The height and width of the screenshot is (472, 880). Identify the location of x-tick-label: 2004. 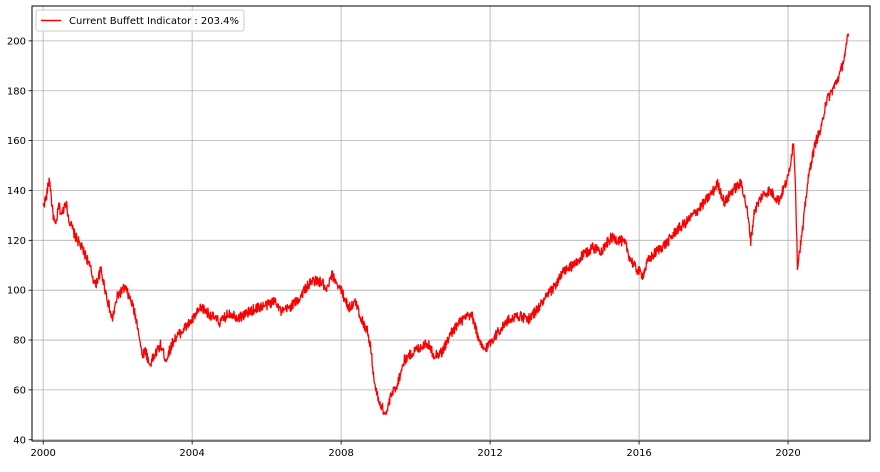
(191, 453).